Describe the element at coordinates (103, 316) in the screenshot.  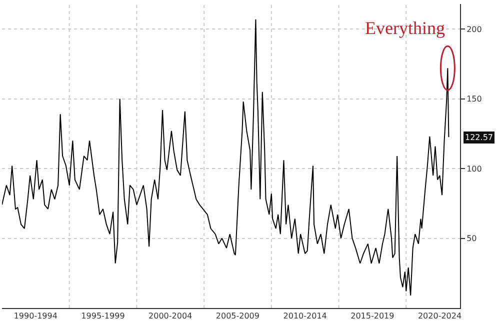
I see `x-tick-label: 1995-1999` at that location.